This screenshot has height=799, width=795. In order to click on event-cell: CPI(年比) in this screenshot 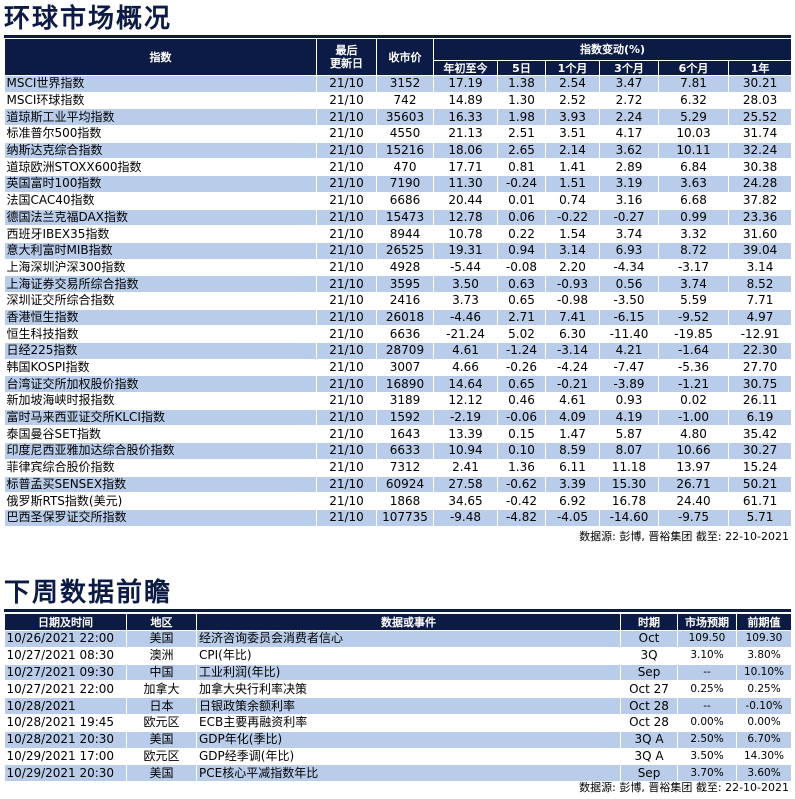, I will do `click(408, 656)`.